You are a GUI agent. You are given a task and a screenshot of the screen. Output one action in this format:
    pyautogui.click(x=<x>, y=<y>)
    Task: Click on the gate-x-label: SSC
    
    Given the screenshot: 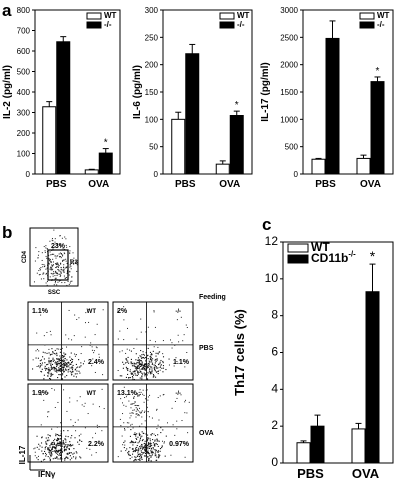 What is the action you would take?
    pyautogui.click(x=54, y=293)
    